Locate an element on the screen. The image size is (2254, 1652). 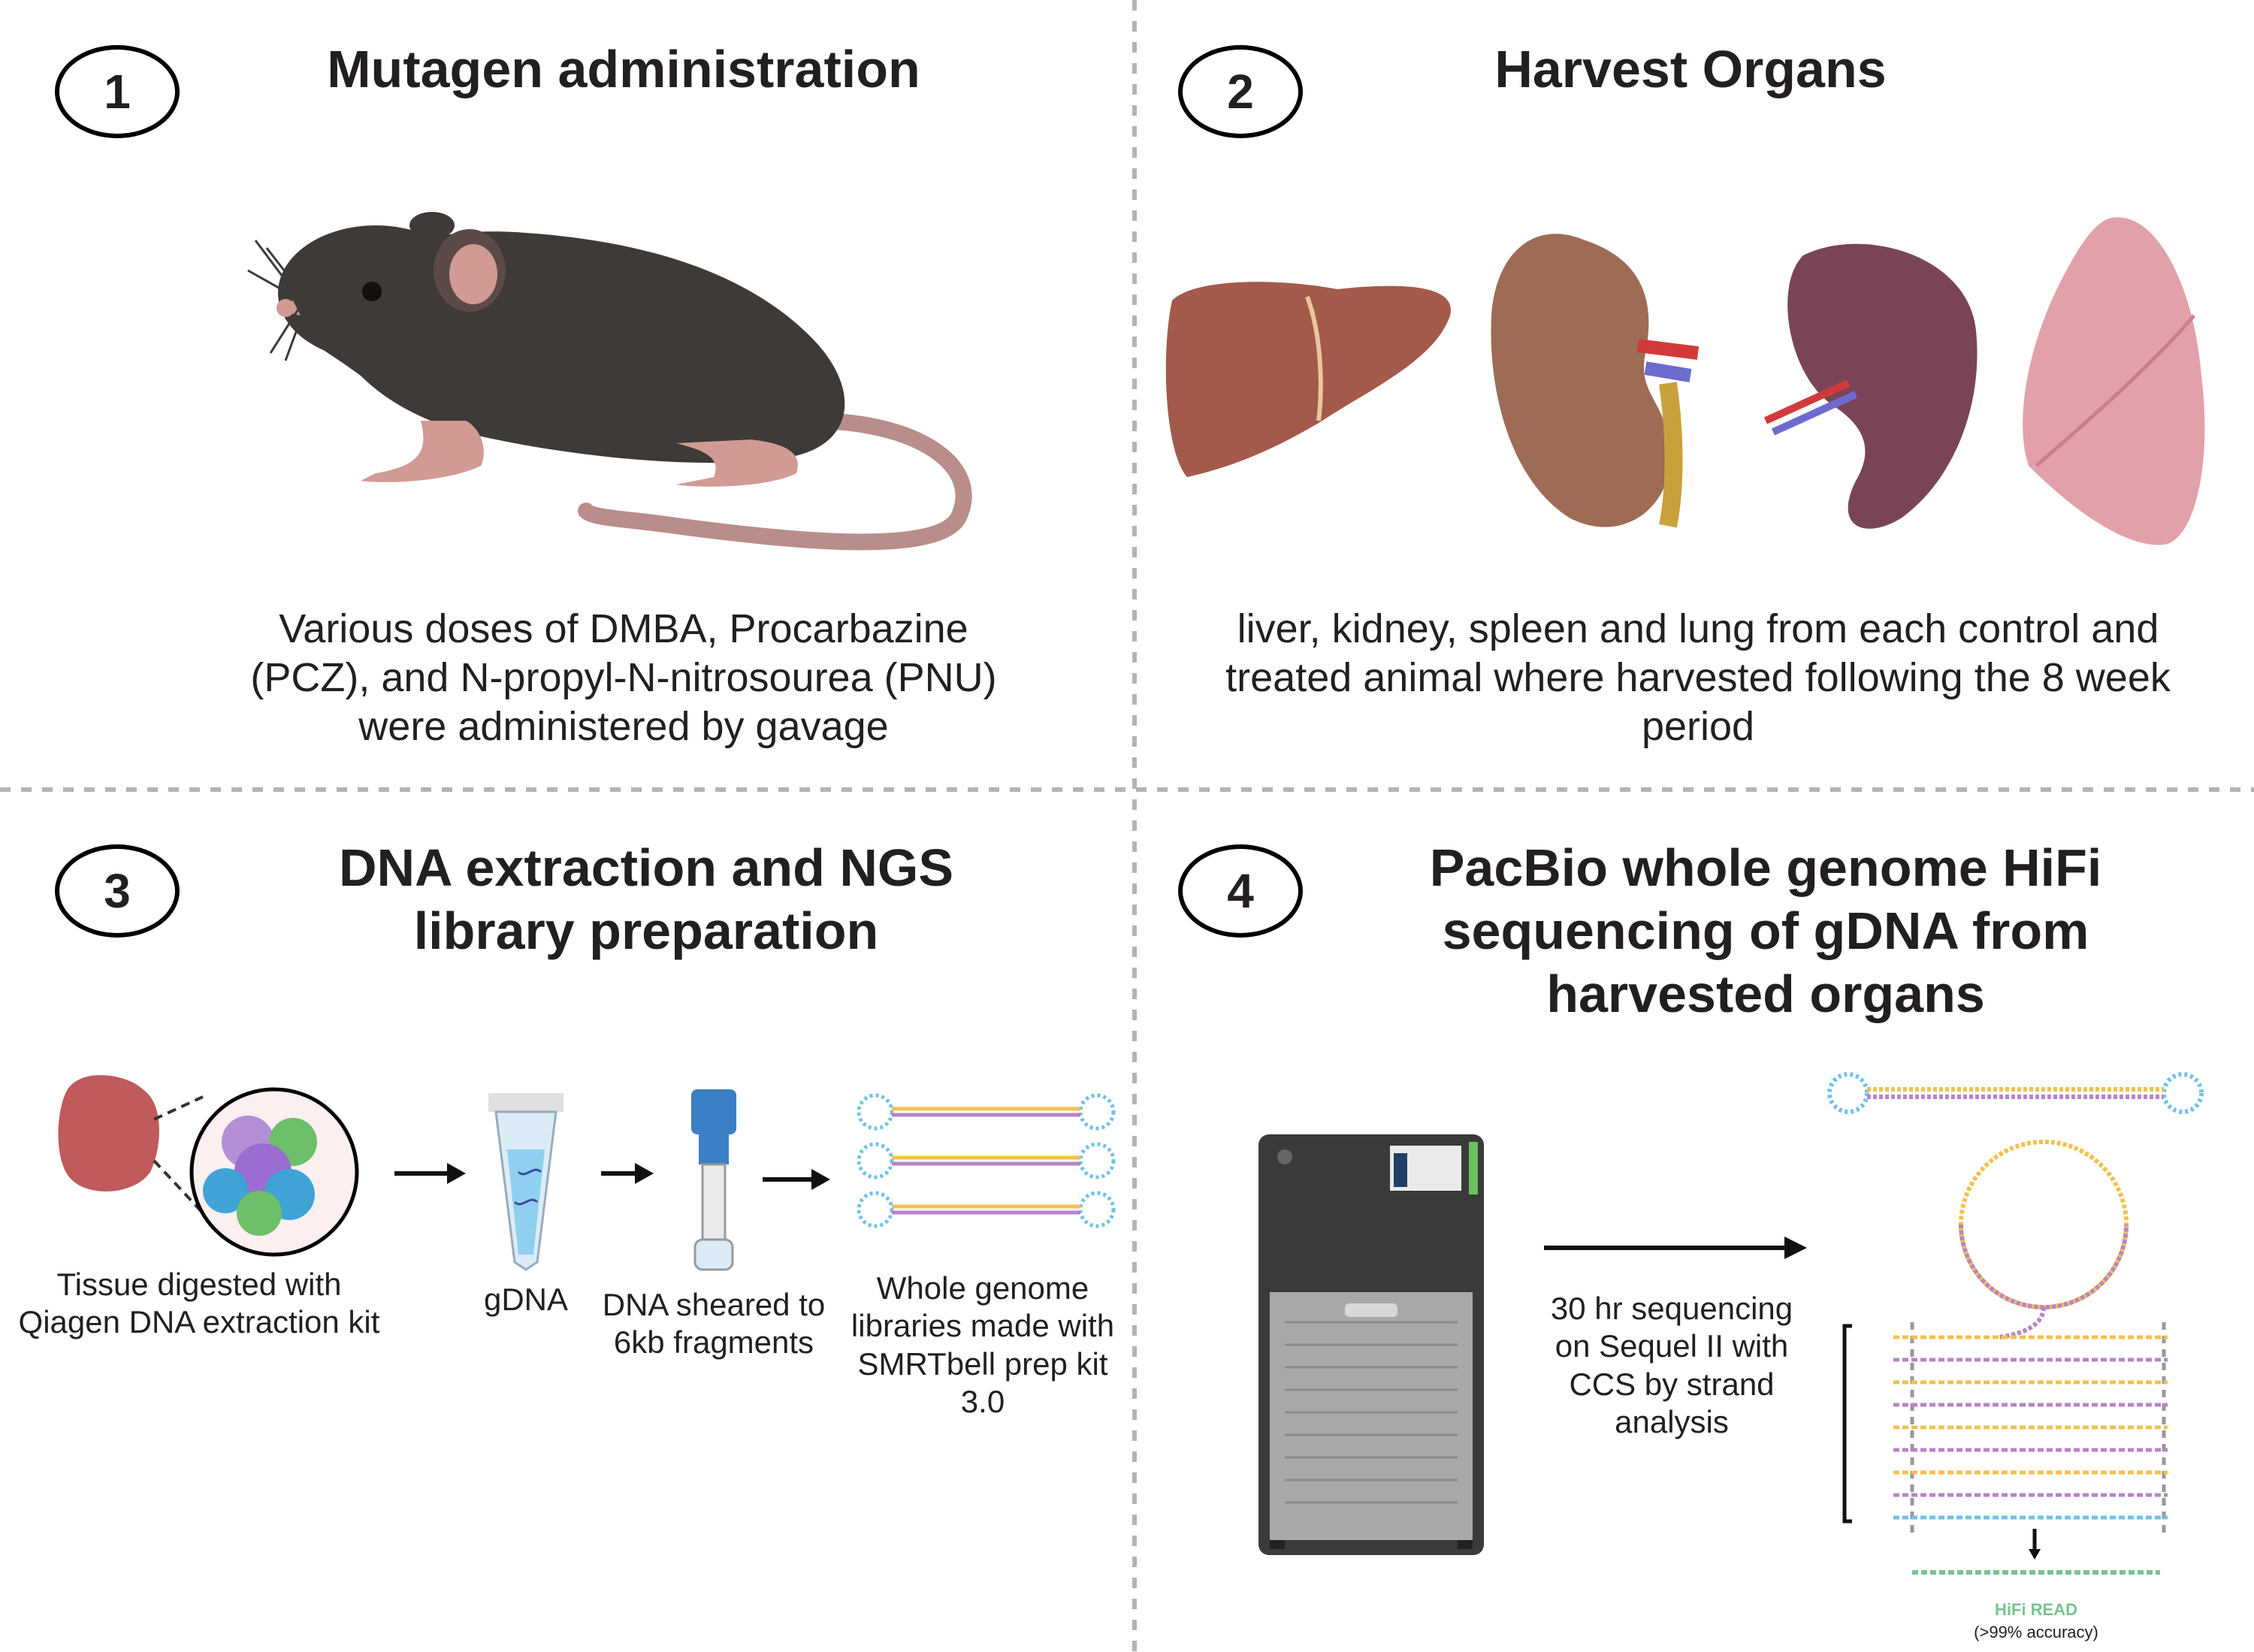
step-1-badge: 1 is located at coordinates (117, 92).